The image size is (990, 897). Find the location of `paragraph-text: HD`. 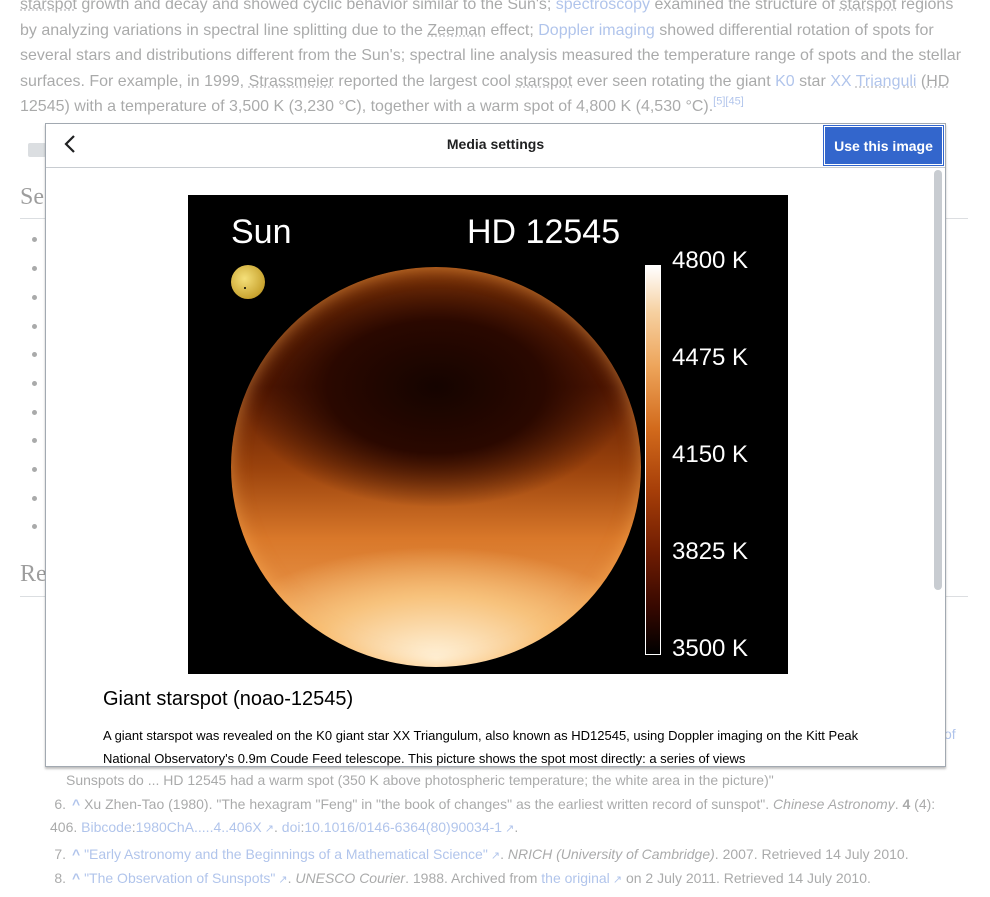

paragraph-text: HD is located at coordinates (938, 81).